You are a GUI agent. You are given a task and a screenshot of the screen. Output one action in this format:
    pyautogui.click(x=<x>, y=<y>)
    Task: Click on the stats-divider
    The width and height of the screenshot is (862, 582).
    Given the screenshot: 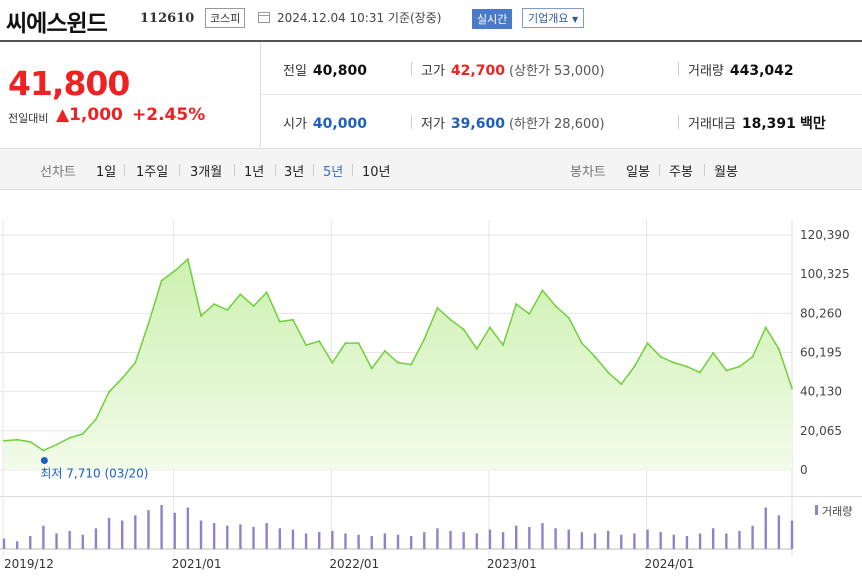 What is the action you would take?
    pyautogui.click(x=561, y=94)
    